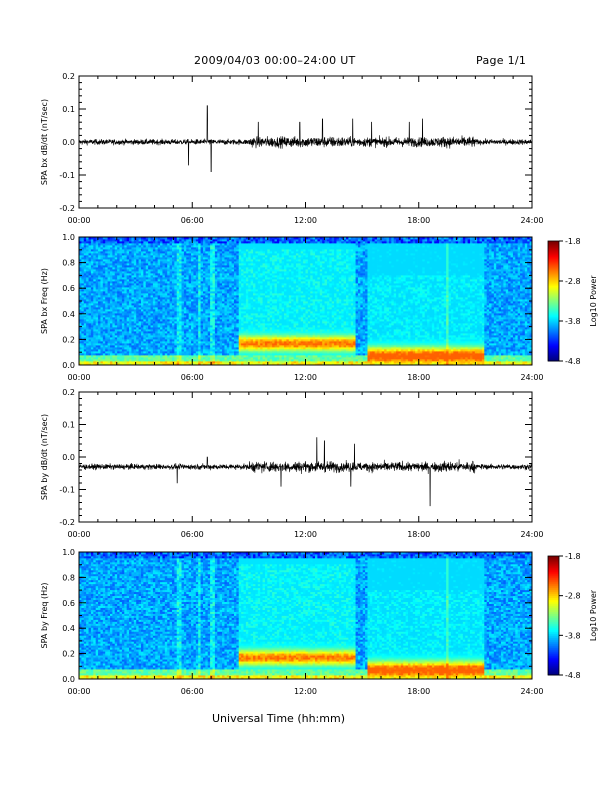 This screenshot has width=612, height=792. Describe the element at coordinates (78, 220) in the screenshot. I see `x-tick-label: 00:00` at that location.